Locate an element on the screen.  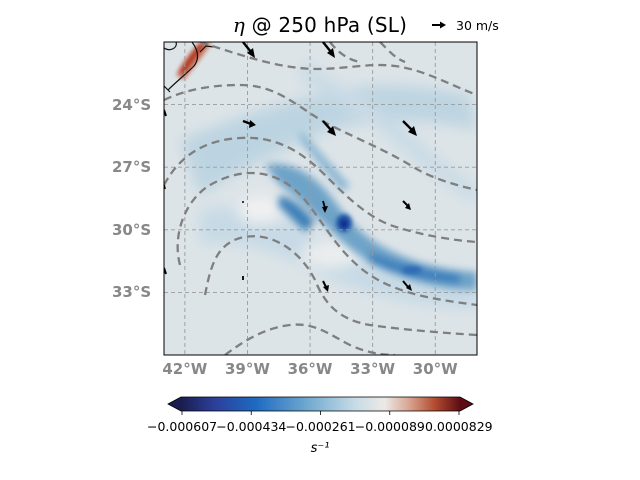
lat-label: 27°S is located at coordinates (132, 167).